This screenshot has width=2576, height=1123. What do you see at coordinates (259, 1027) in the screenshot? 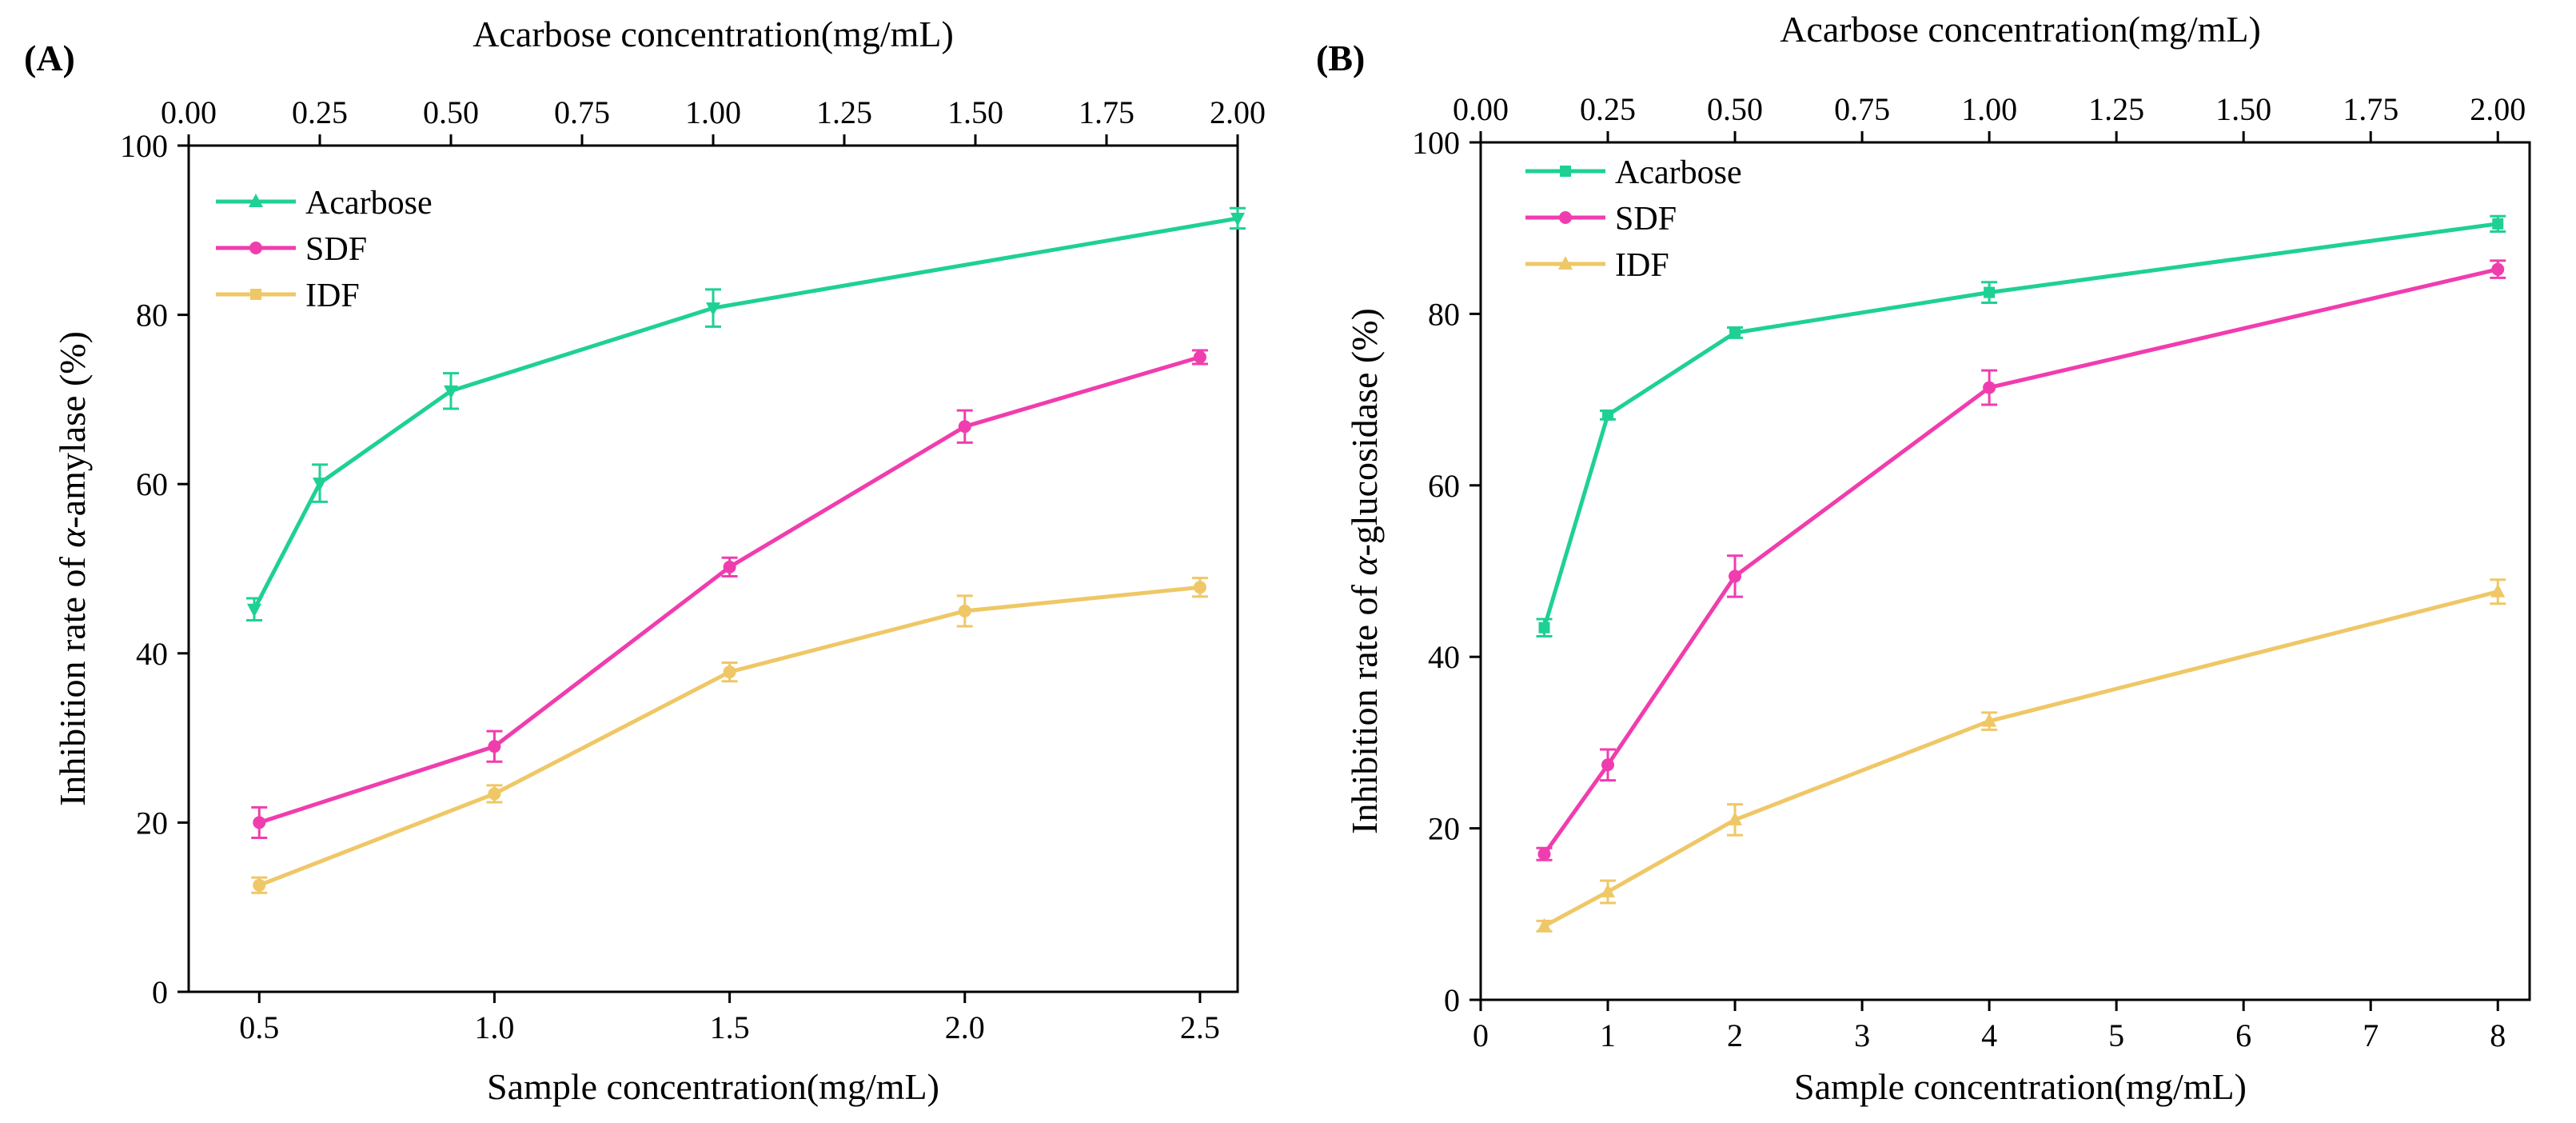
I see `x-tick-label: 0.5` at bounding box center [259, 1027].